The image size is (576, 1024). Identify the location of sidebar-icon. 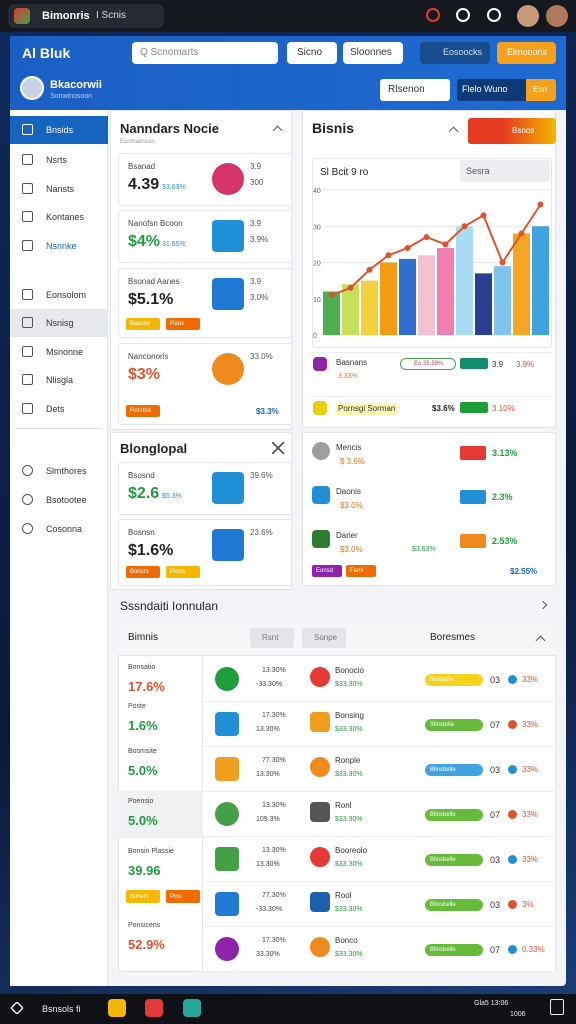
(27, 216).